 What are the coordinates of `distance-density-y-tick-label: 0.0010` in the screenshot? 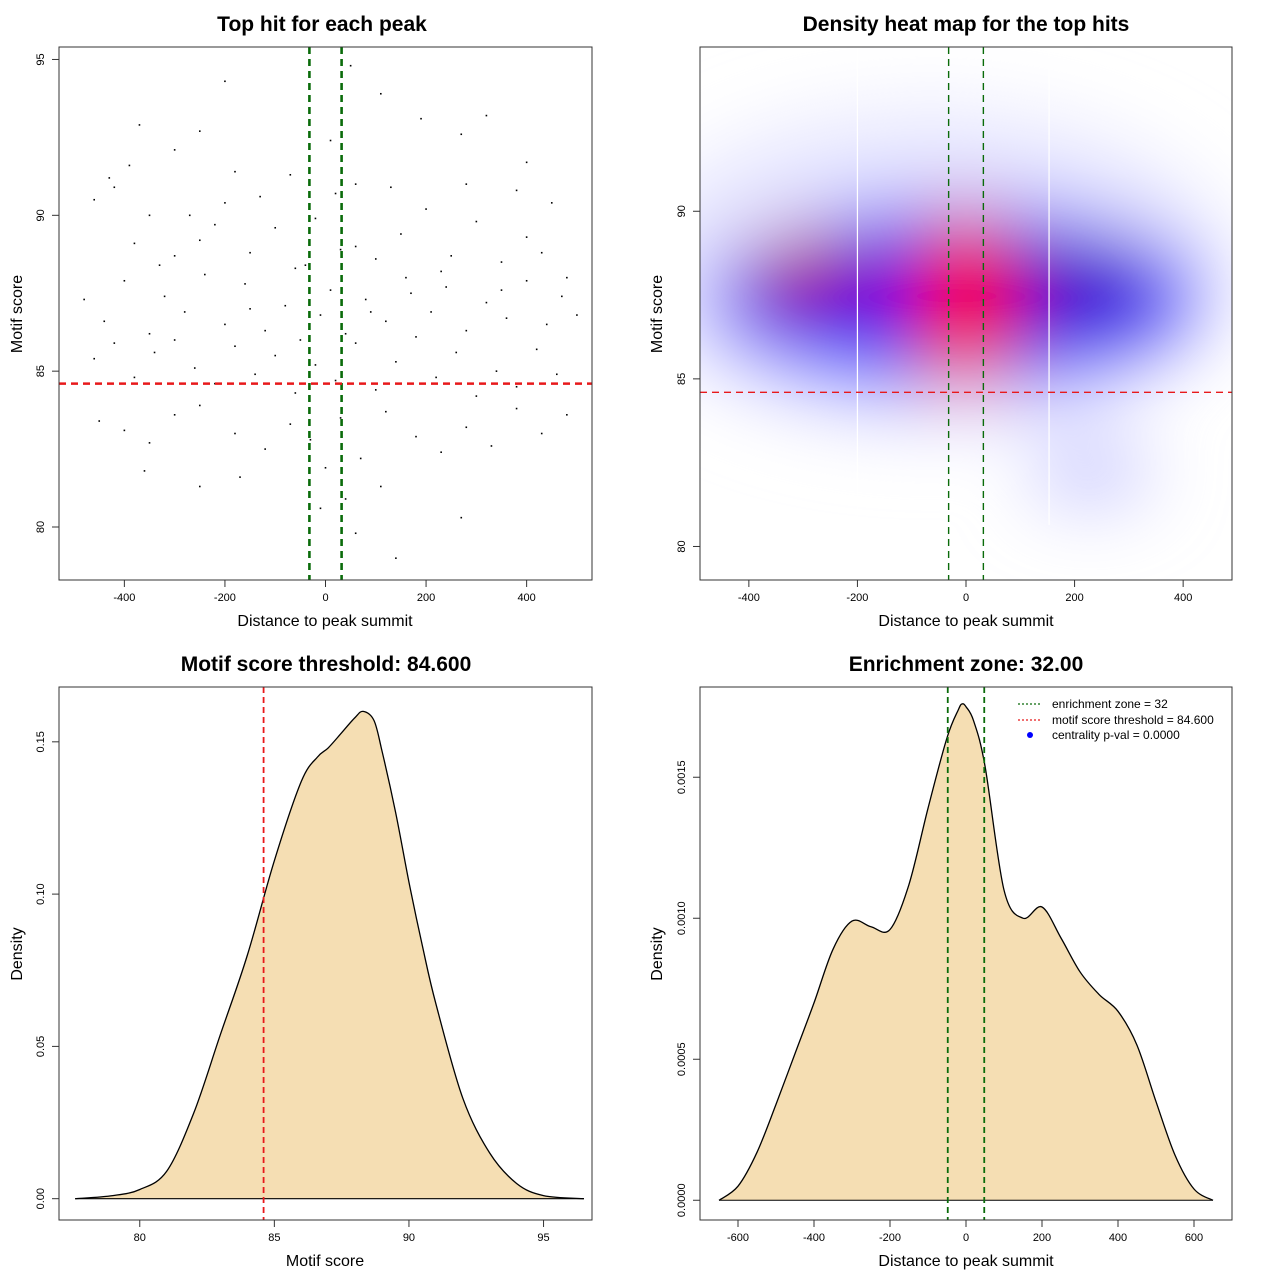 It's located at (682, 918).